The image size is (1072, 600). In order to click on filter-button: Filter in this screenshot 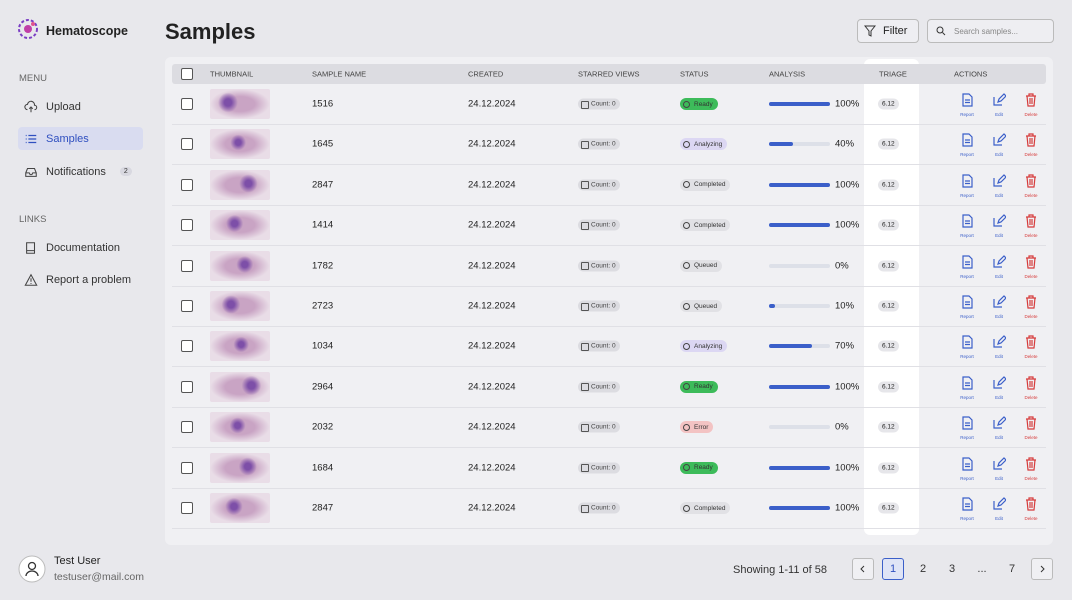, I will do `click(888, 31)`.